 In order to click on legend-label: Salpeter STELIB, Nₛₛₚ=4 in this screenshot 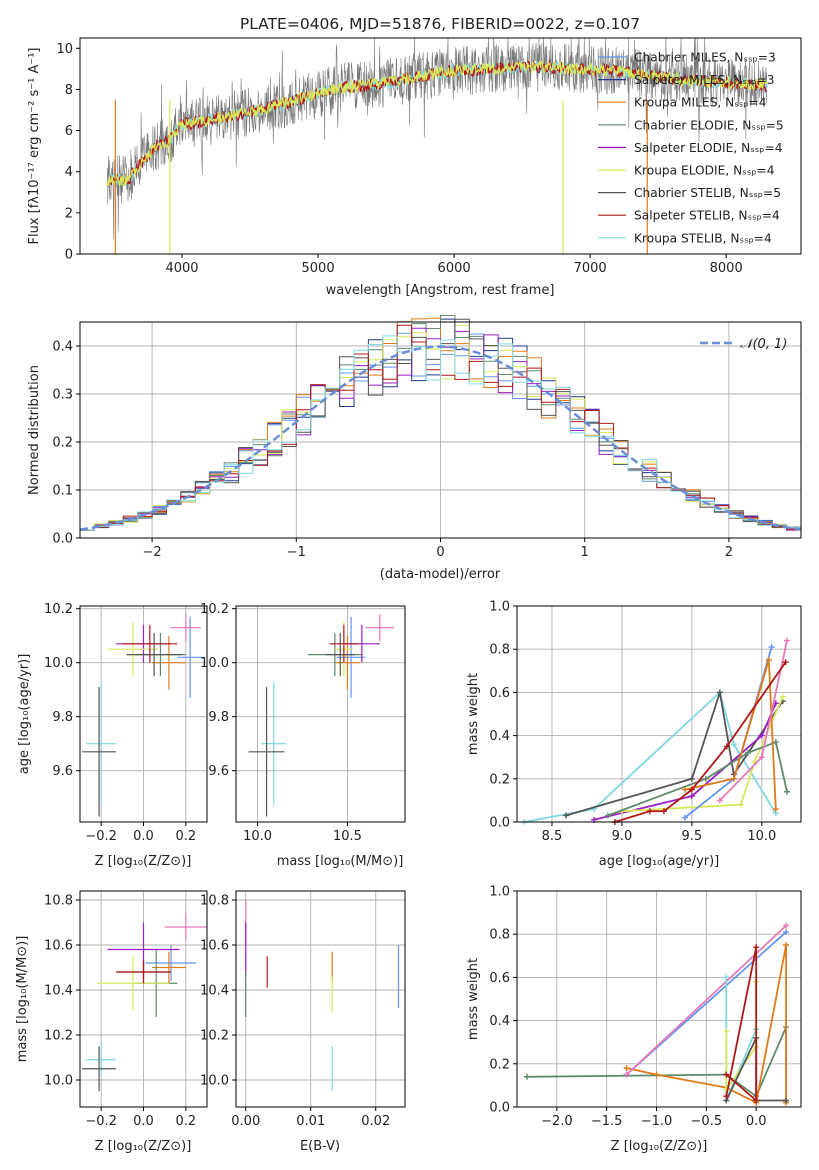, I will do `click(707, 216)`.